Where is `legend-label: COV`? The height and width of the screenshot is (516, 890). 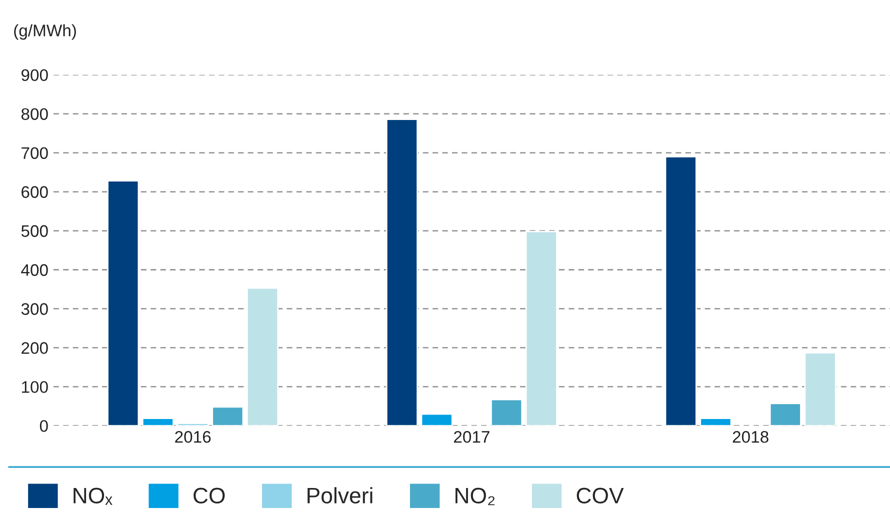
legend-label: COV is located at coordinates (600, 496).